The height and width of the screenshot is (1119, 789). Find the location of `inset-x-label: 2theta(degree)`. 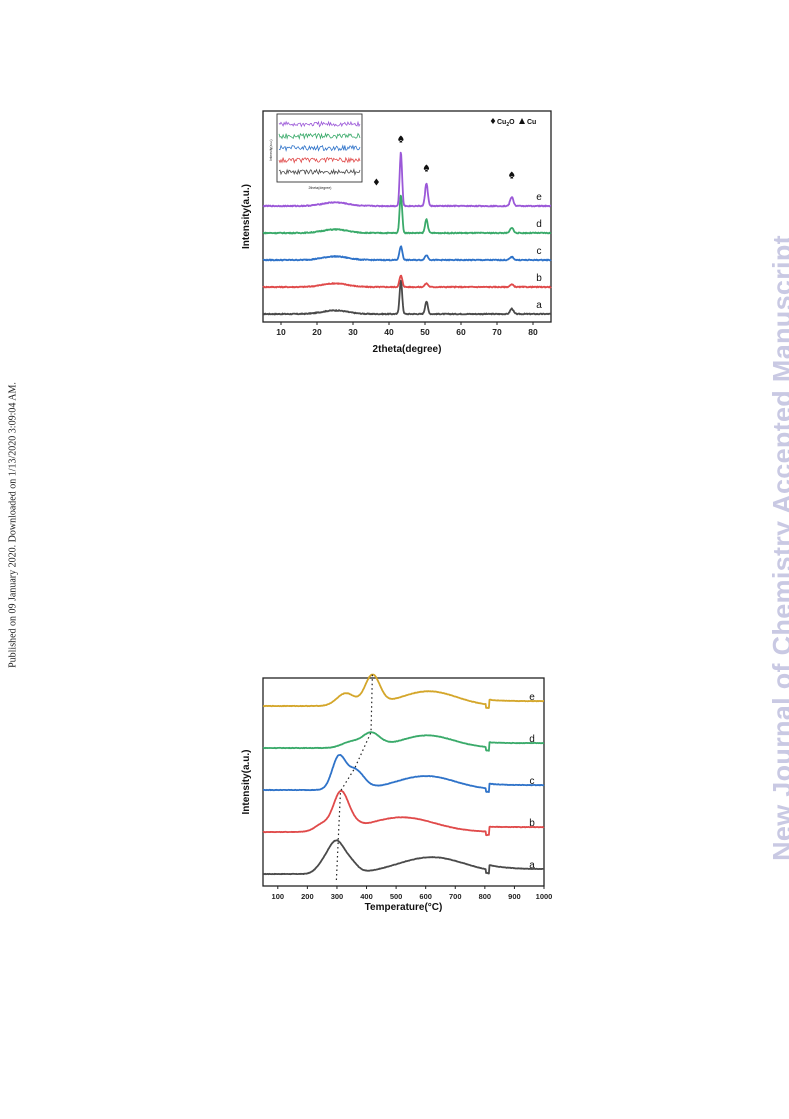

inset-x-label: 2theta(degree) is located at coordinates (320, 188).